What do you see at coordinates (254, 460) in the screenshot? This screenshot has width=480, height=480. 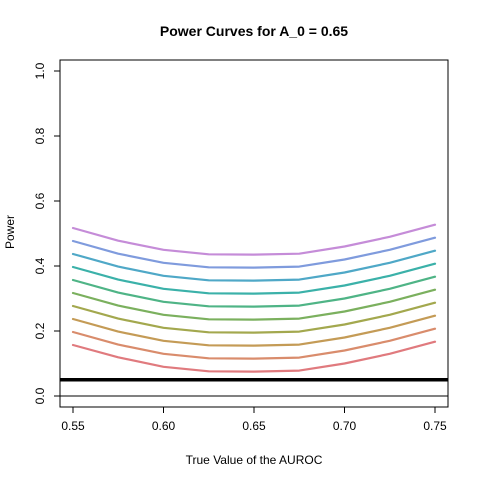 I see `x-axis-label: True Value of the AUROC` at bounding box center [254, 460].